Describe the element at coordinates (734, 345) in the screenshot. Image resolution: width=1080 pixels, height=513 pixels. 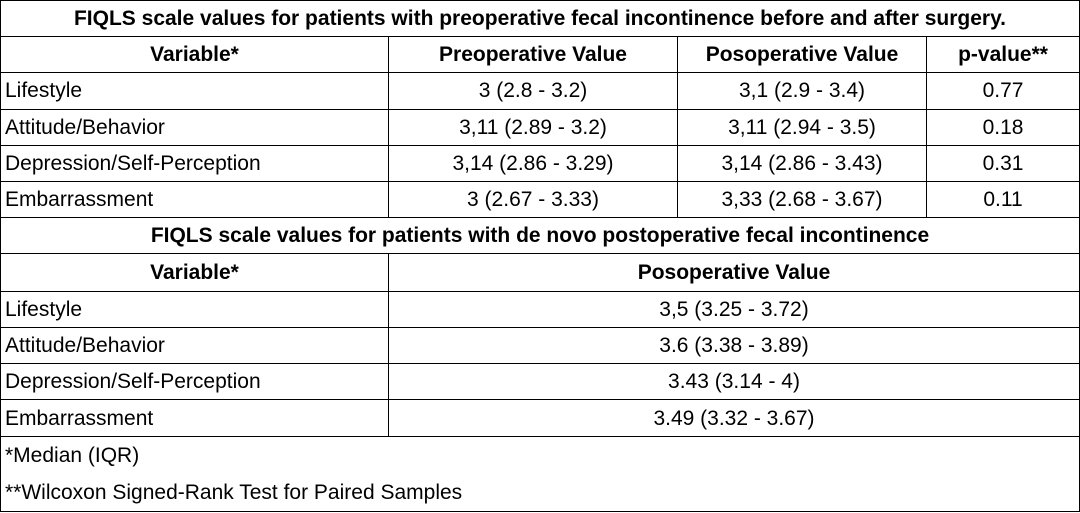
I see `posoperative-cell: 3.6 (3.38 - 3.89)` at that location.